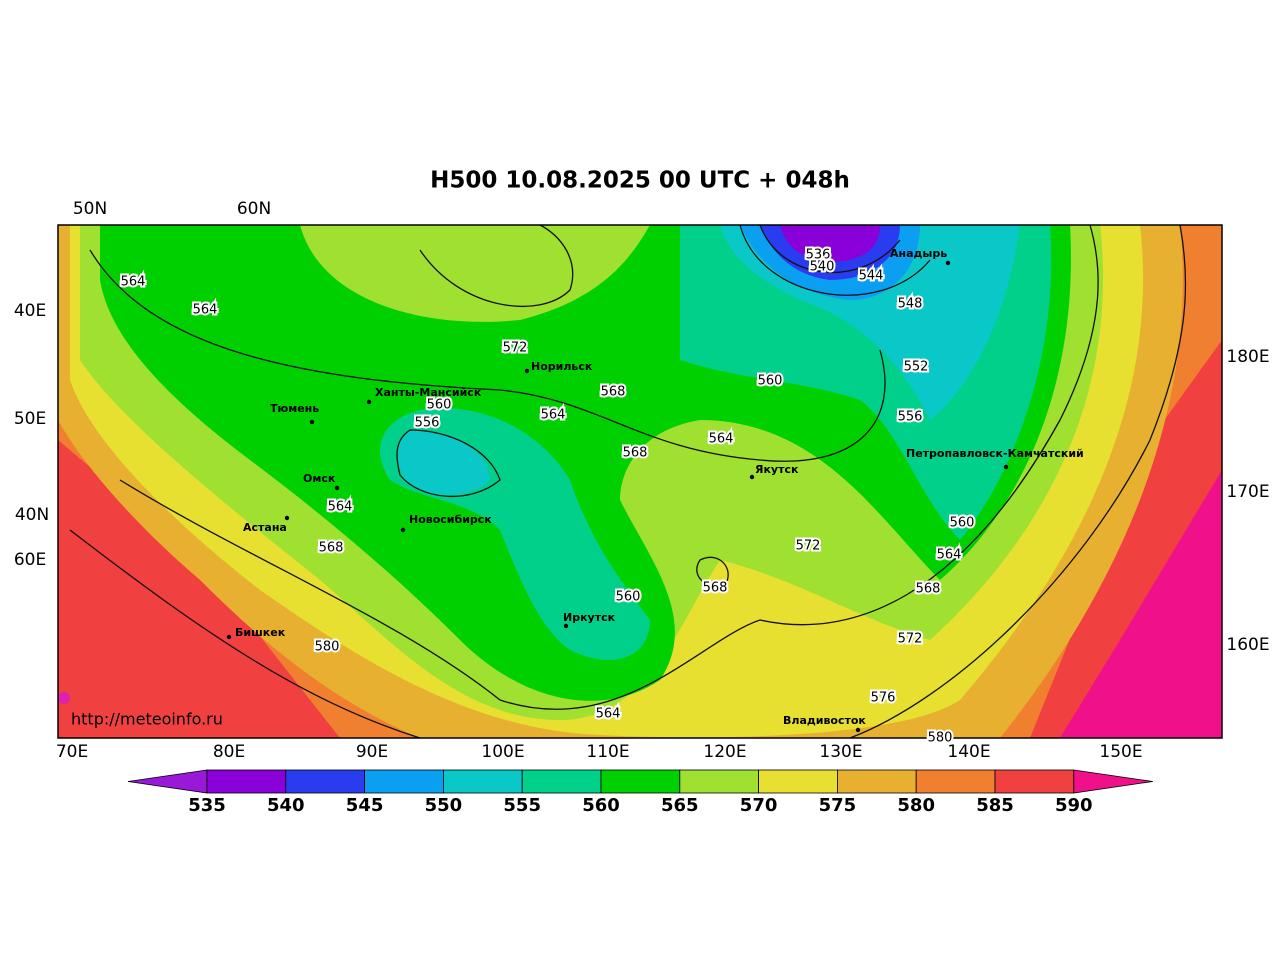  What do you see at coordinates (724, 752) in the screenshot?
I see `lon-label: 120E` at bounding box center [724, 752].